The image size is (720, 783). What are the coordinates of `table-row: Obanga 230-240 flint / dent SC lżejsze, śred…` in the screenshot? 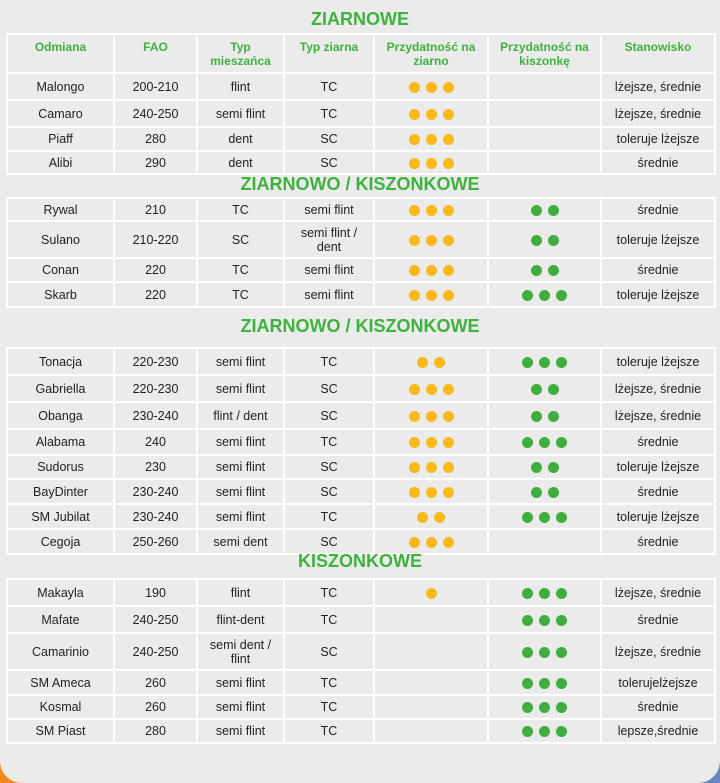 It's located at (361, 415).